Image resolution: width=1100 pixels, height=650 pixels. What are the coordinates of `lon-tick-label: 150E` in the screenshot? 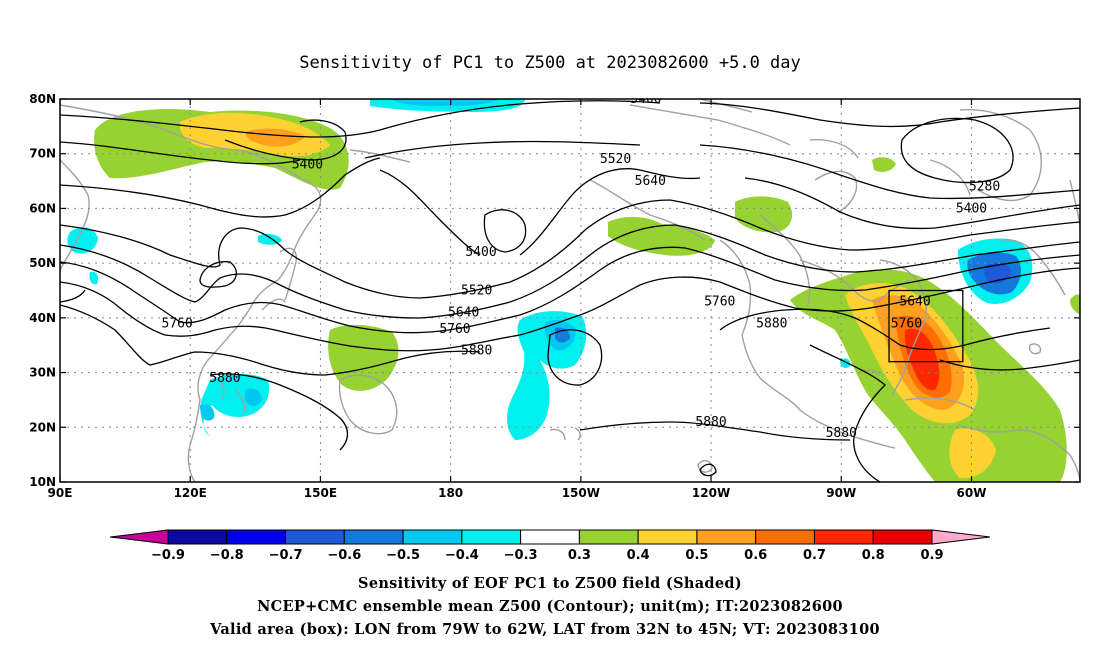 It's located at (320, 493).